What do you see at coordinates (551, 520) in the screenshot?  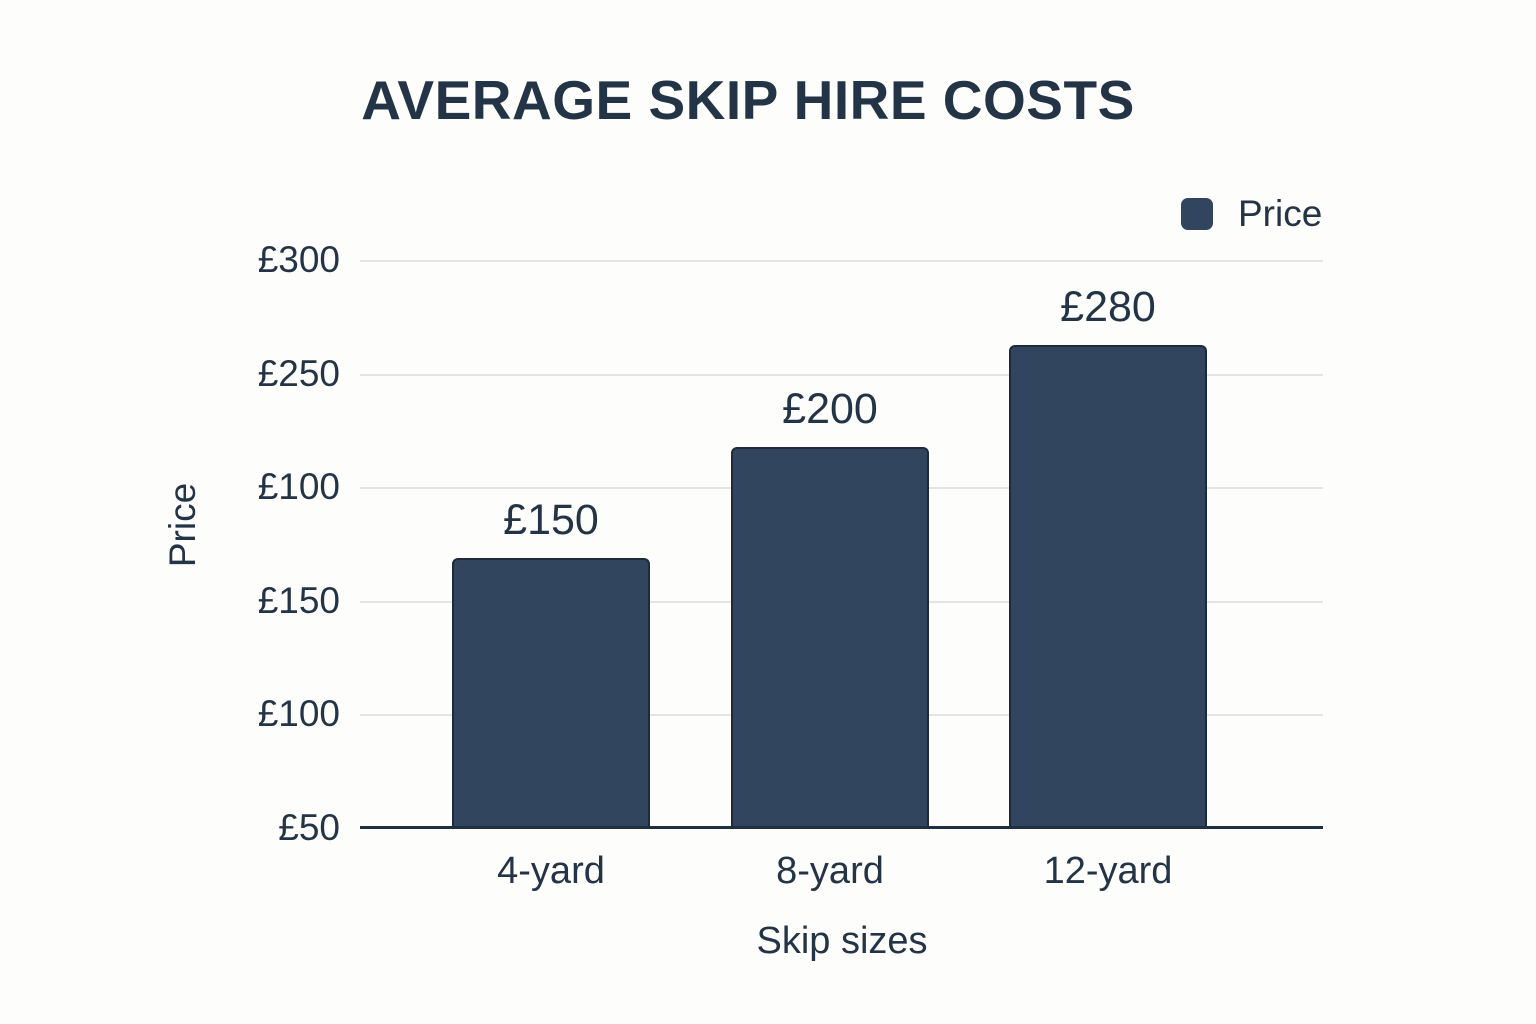 I see `bar-value-label-4-yard: £150` at bounding box center [551, 520].